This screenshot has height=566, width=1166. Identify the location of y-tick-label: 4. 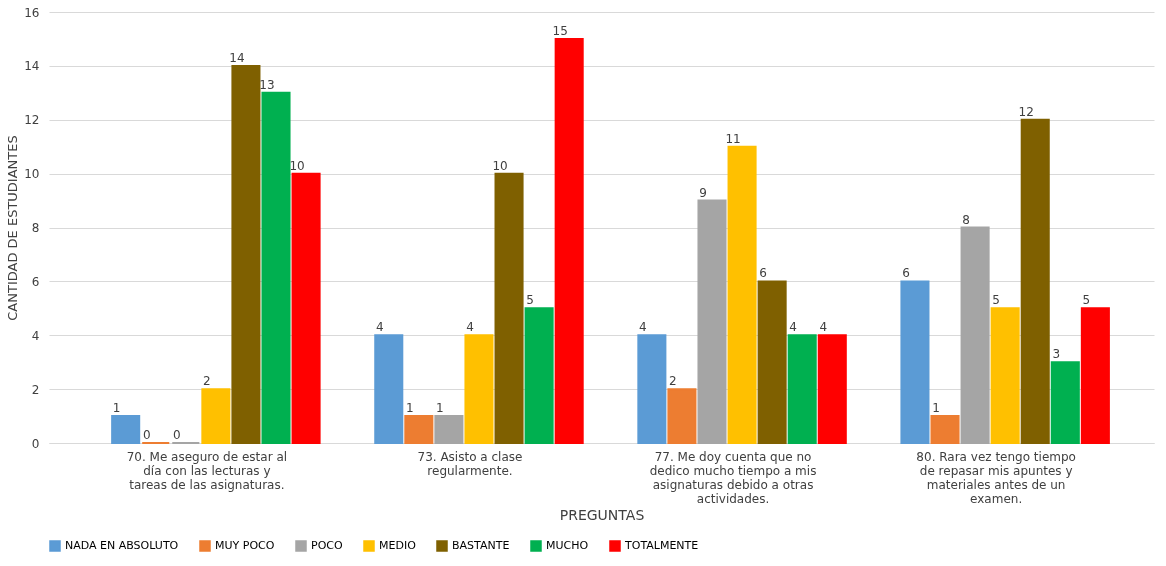
(35, 335).